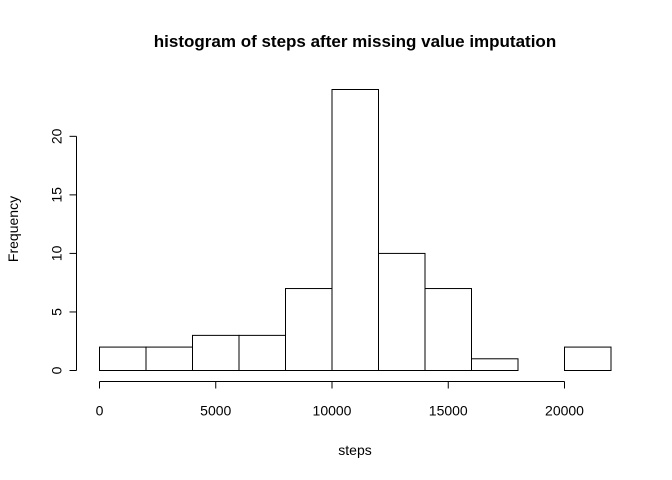 The image size is (672, 480). I want to click on x-tick-label: 20000, so click(564, 411).